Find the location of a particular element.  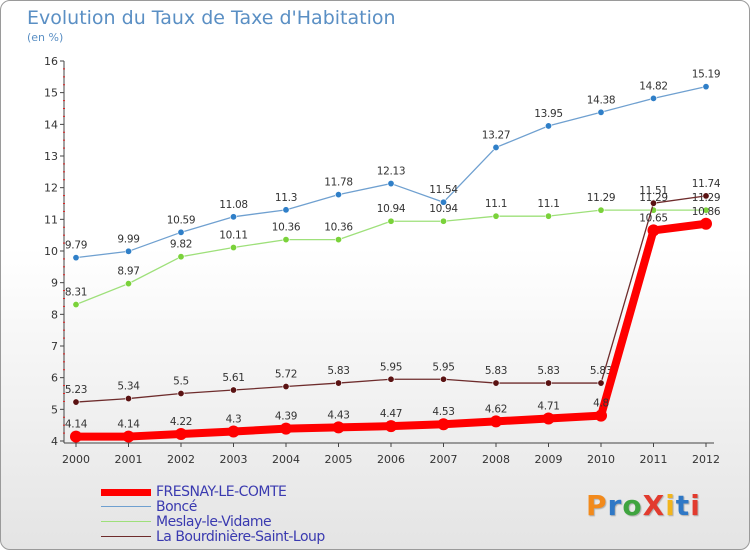

data-label-3: 5.72 is located at coordinates (286, 375).